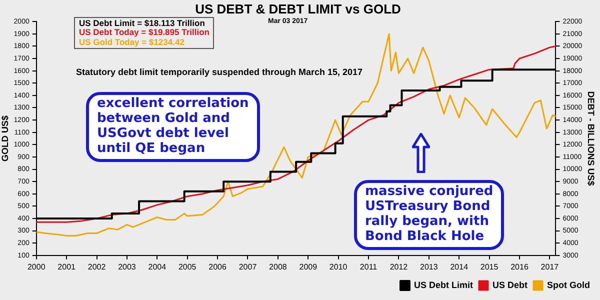 Image resolution: width=600 pixels, height=300 pixels. I want to click on legend-label: US Debt Limit, so click(444, 285).